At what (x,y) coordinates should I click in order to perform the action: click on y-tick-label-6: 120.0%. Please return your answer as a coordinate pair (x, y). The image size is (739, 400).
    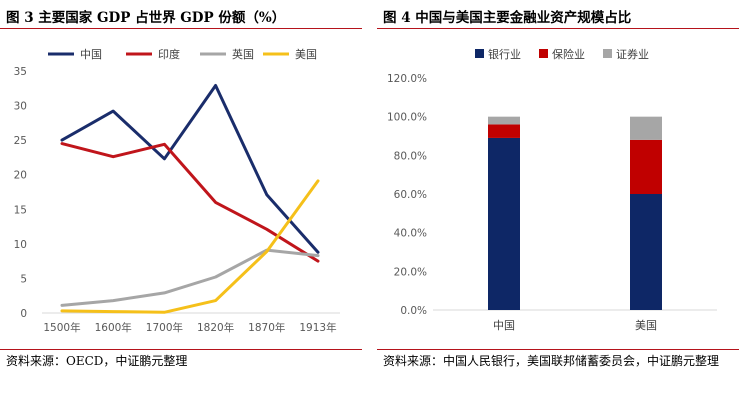
    Looking at the image, I should click on (407, 79).